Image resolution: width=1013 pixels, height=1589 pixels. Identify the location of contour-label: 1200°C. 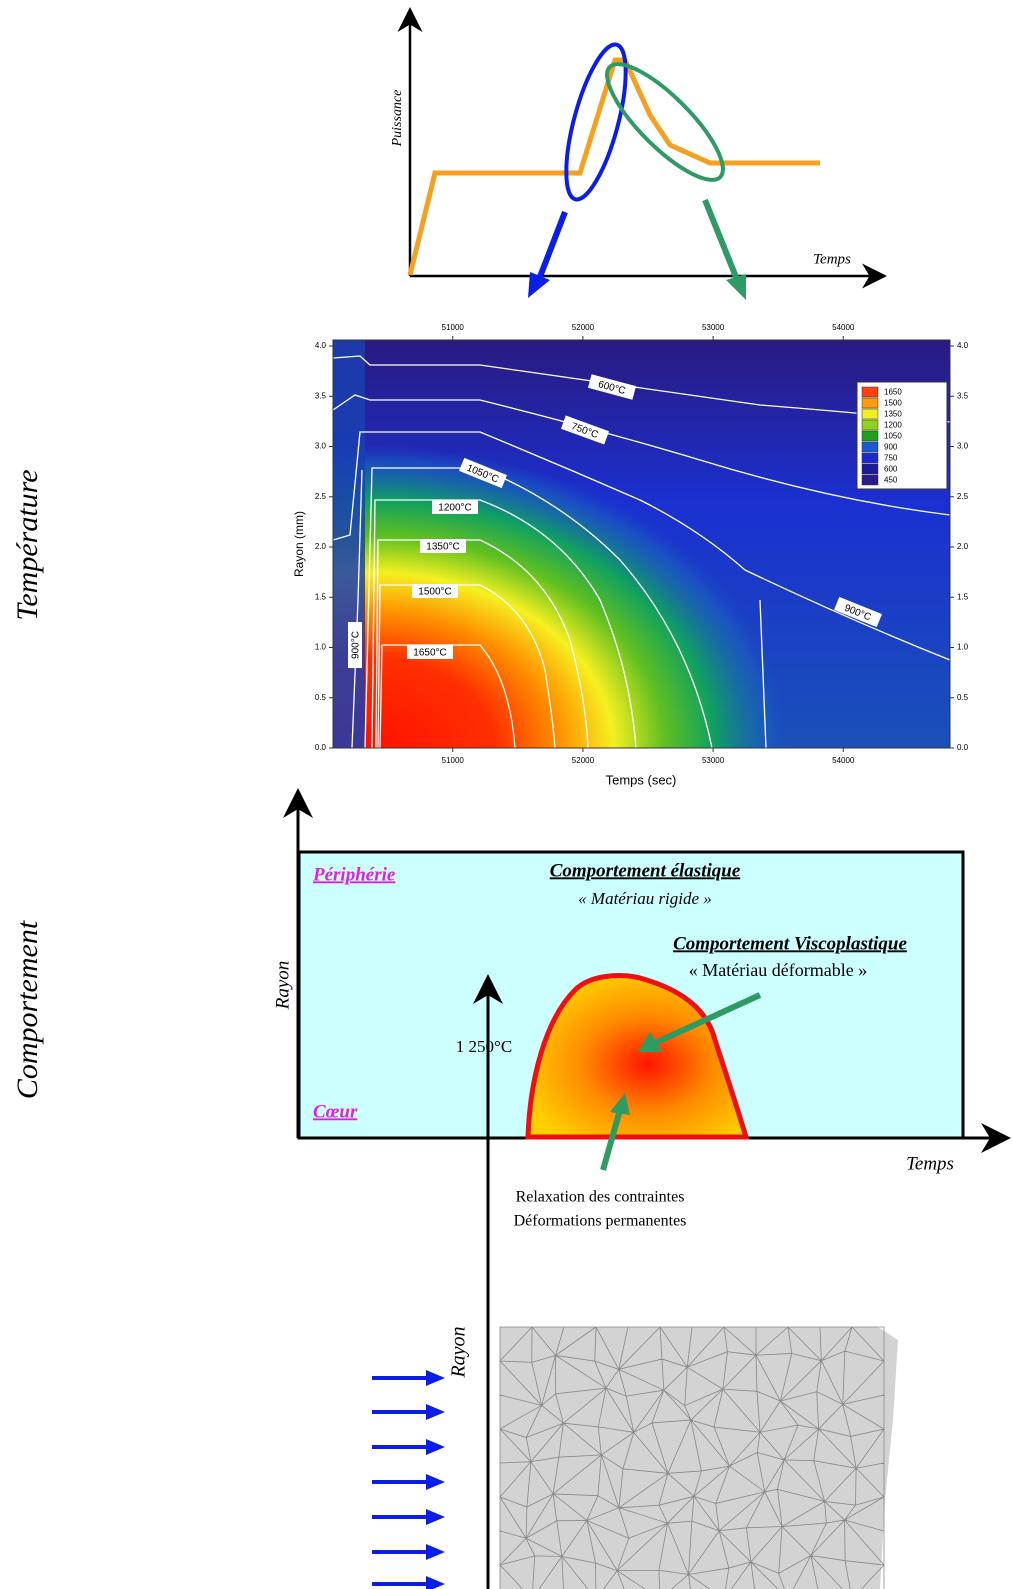
(455, 507).